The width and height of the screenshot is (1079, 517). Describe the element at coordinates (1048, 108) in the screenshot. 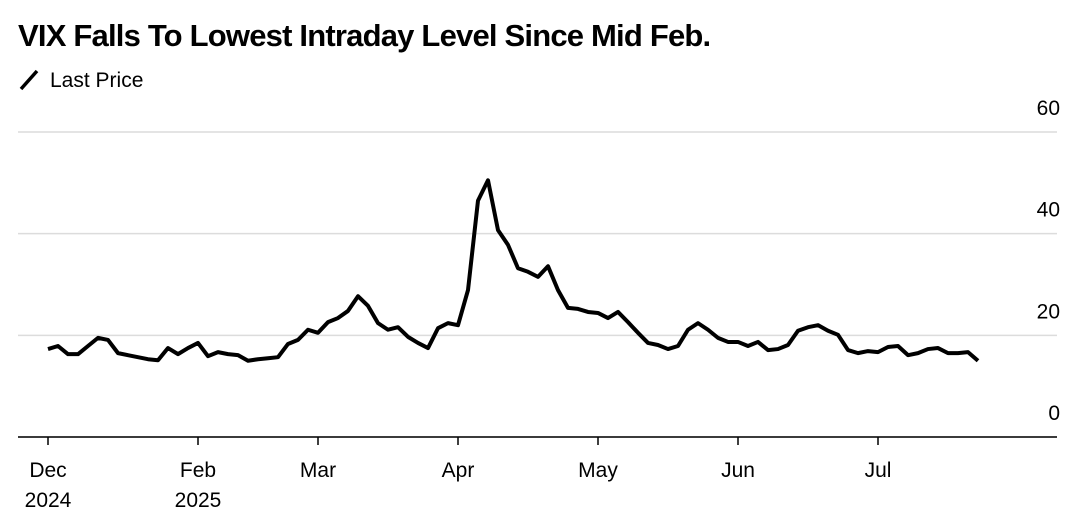

I see `y-tick-label: 60` at that location.